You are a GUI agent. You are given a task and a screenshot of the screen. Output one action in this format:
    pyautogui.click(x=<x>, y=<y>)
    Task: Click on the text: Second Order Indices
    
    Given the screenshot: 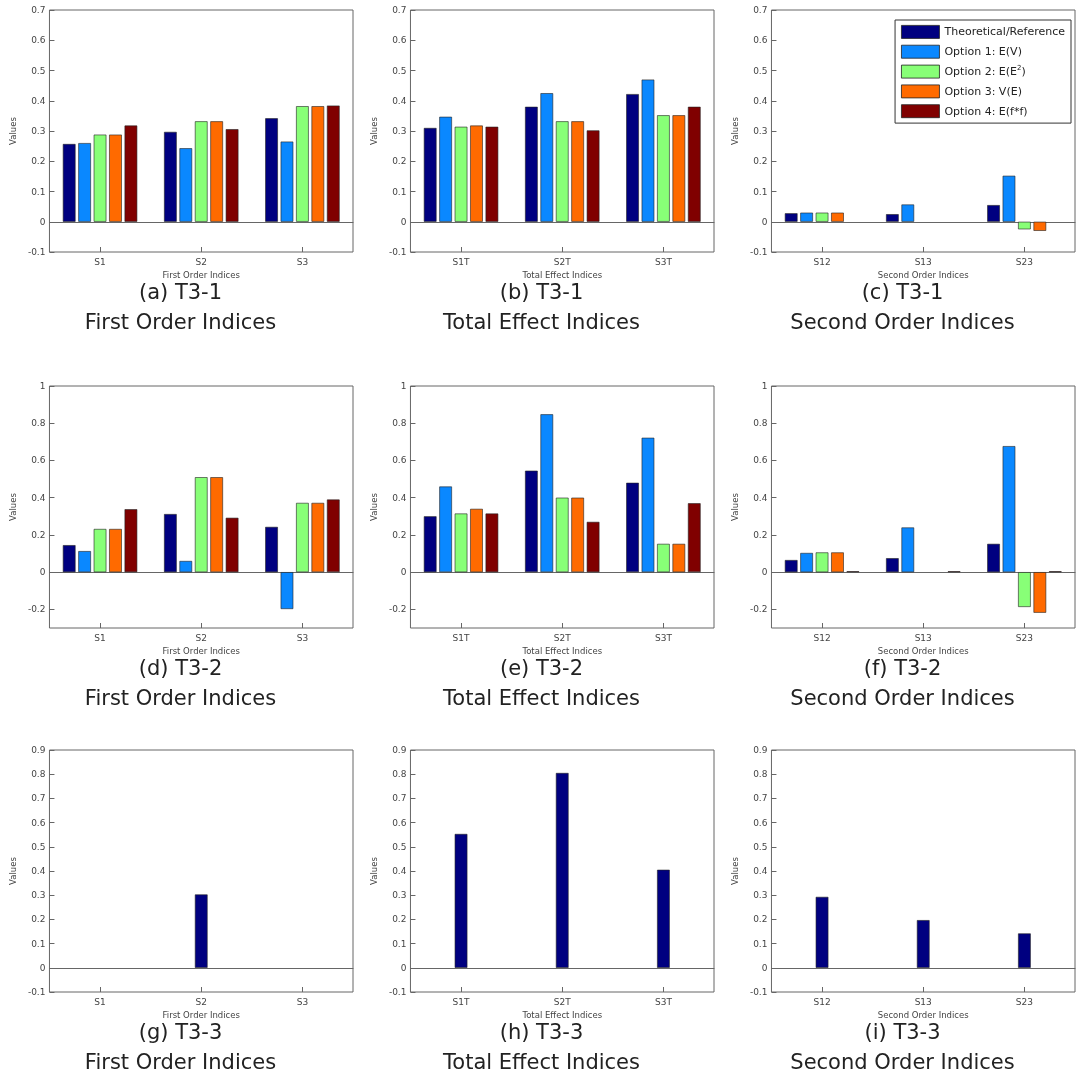 What is the action you would take?
    pyautogui.click(x=902, y=321)
    